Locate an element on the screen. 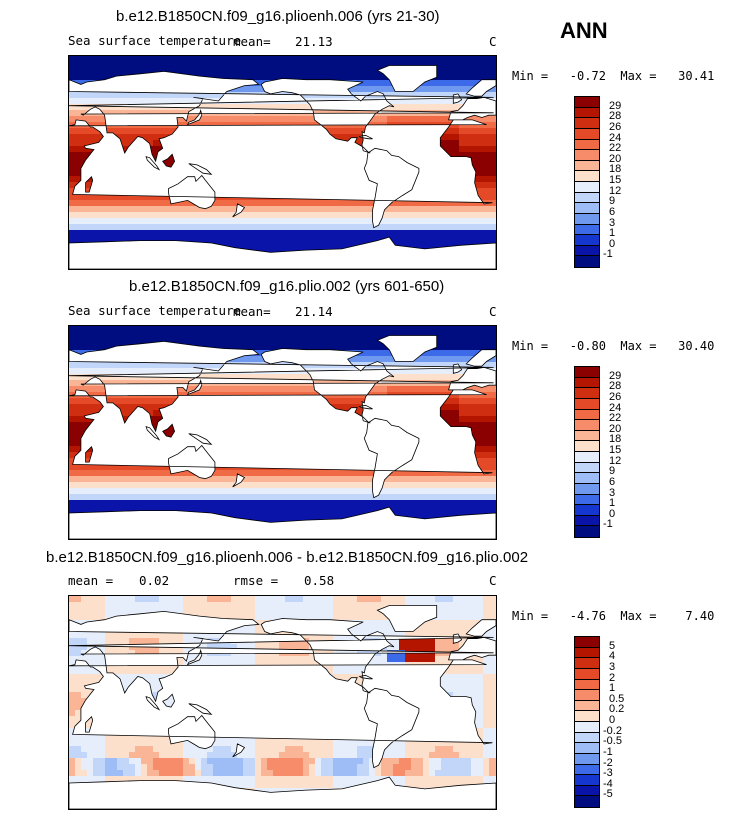 The image size is (733, 820). colorbar-tick-label: -0.2 is located at coordinates (612, 730).